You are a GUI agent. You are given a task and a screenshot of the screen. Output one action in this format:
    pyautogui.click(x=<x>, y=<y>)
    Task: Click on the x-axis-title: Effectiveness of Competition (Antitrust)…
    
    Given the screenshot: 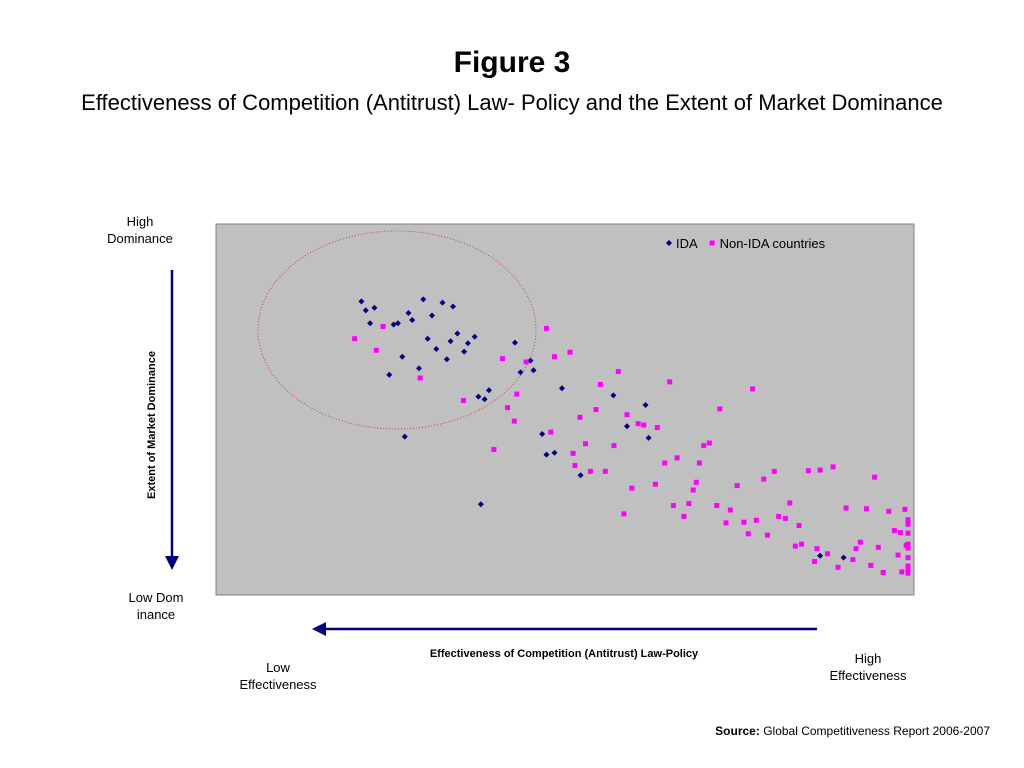 What is the action you would take?
    pyautogui.click(x=564, y=654)
    